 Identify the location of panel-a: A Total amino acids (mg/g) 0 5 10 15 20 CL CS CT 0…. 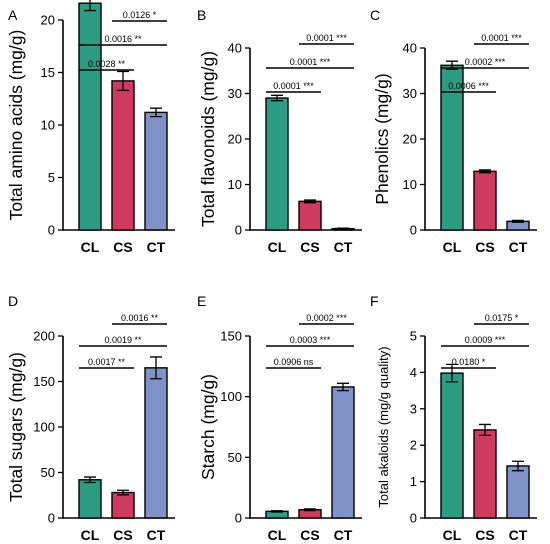
(90, 127).